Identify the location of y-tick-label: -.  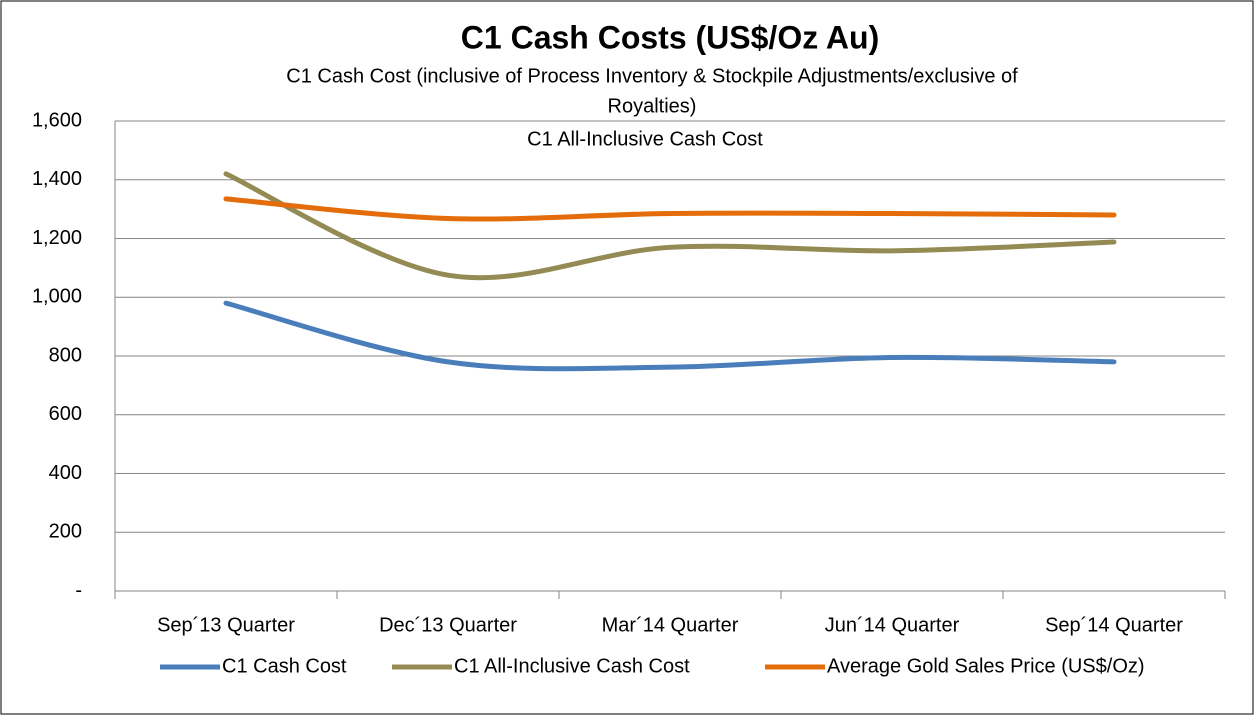
(78, 590).